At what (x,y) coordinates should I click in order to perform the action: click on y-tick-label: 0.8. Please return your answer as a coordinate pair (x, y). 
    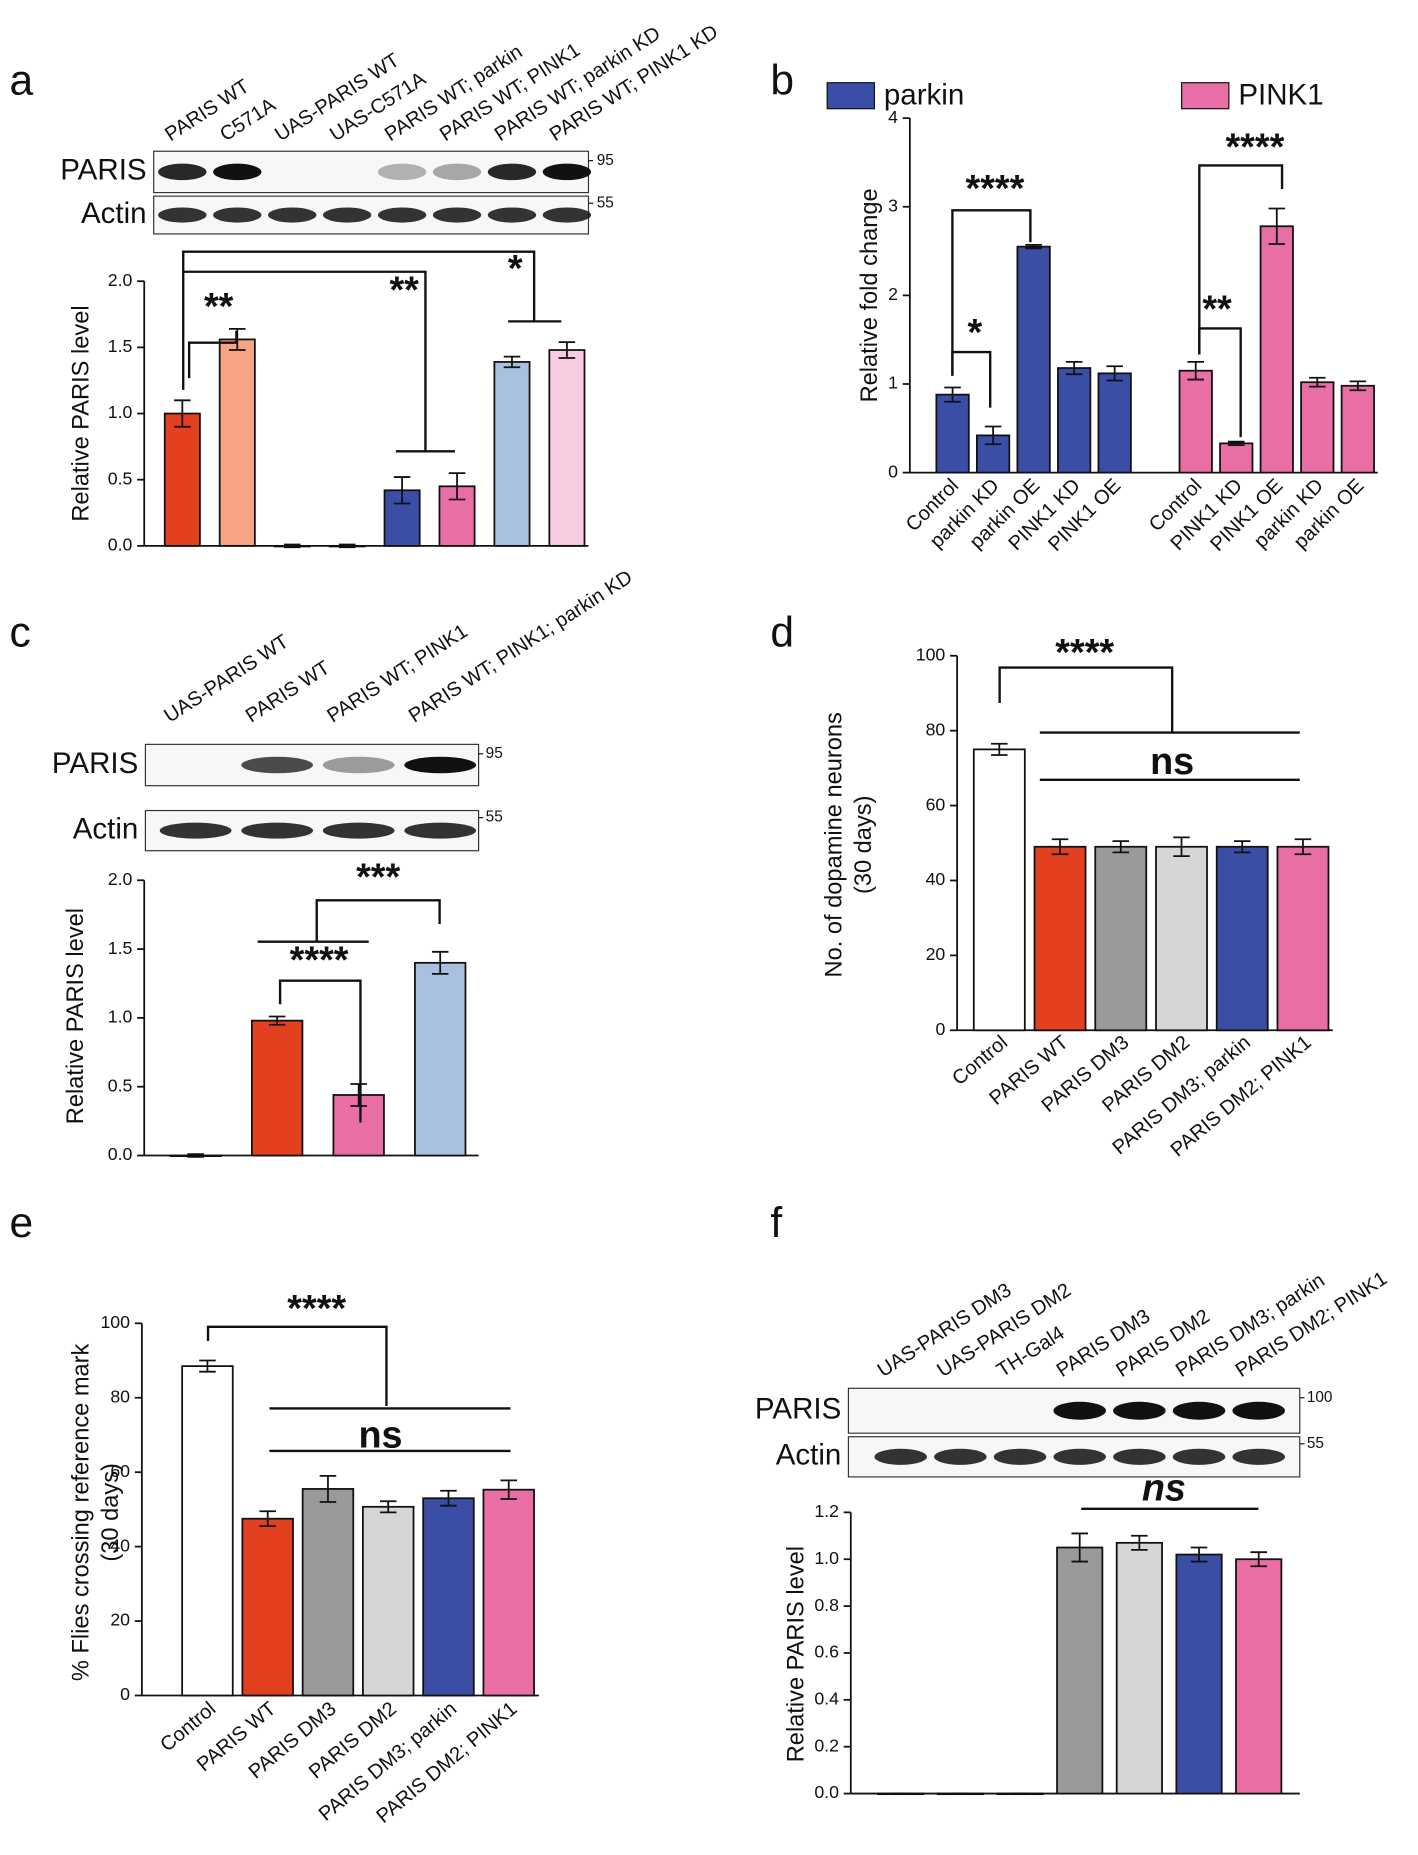
    Looking at the image, I should click on (826, 1605).